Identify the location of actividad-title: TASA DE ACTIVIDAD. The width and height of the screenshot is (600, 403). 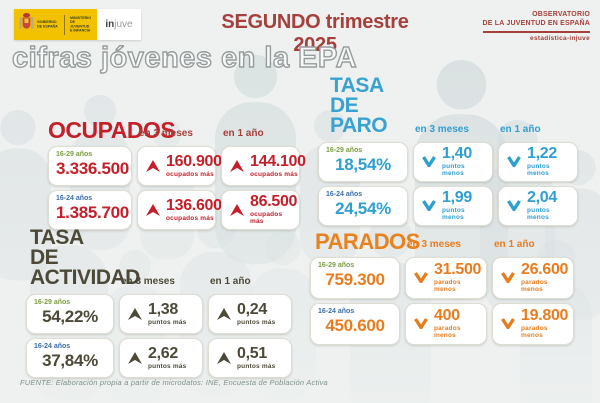
(83, 258).